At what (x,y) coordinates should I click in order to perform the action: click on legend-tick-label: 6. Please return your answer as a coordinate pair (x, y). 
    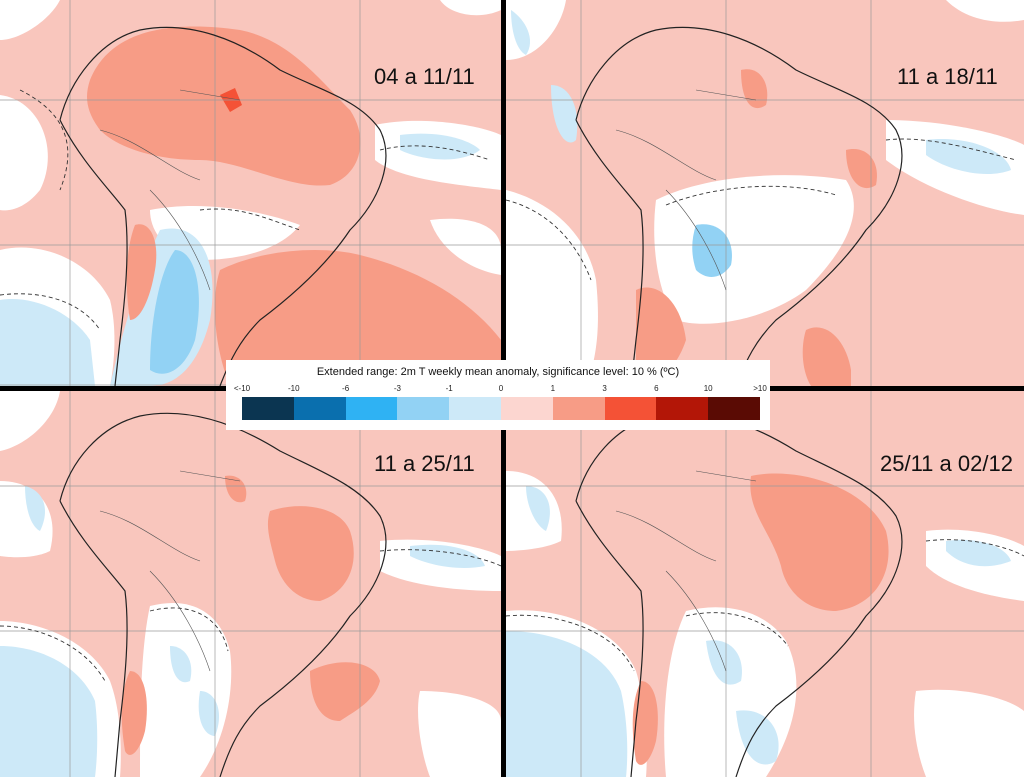
    Looking at the image, I should click on (656, 388).